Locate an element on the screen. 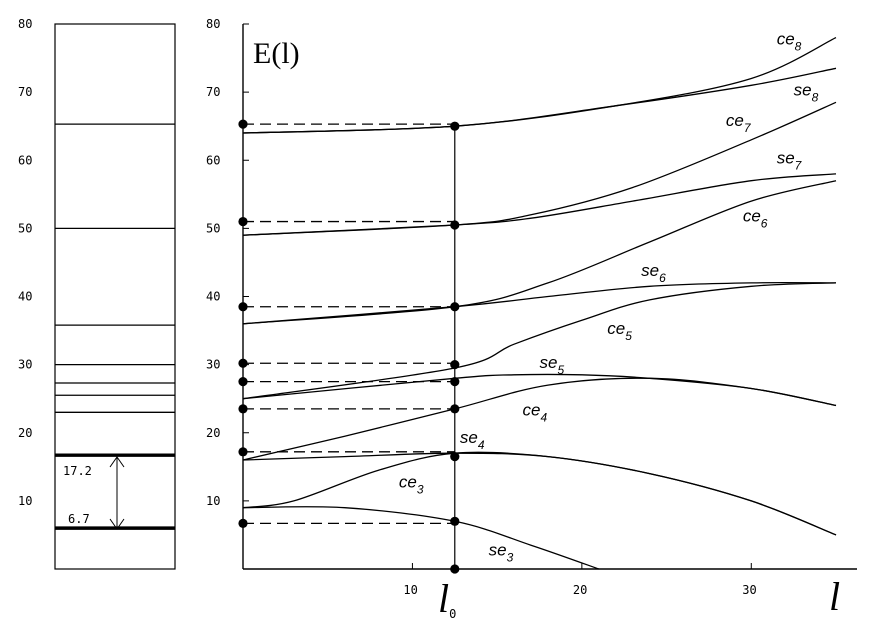  x-tick-label: 10 is located at coordinates (410, 590).